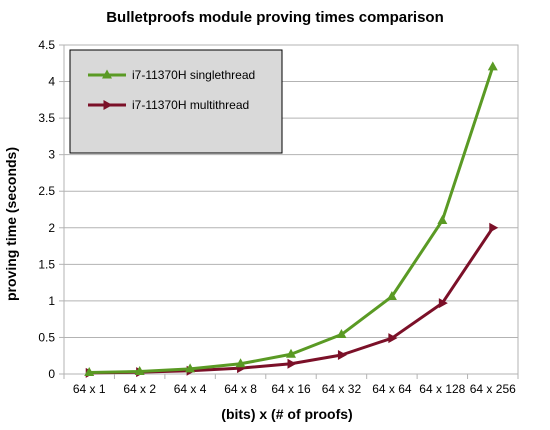 This screenshot has height=430, width=550. Describe the element at coordinates (51, 374) in the screenshot. I see `y-tick-label: 0` at that location.